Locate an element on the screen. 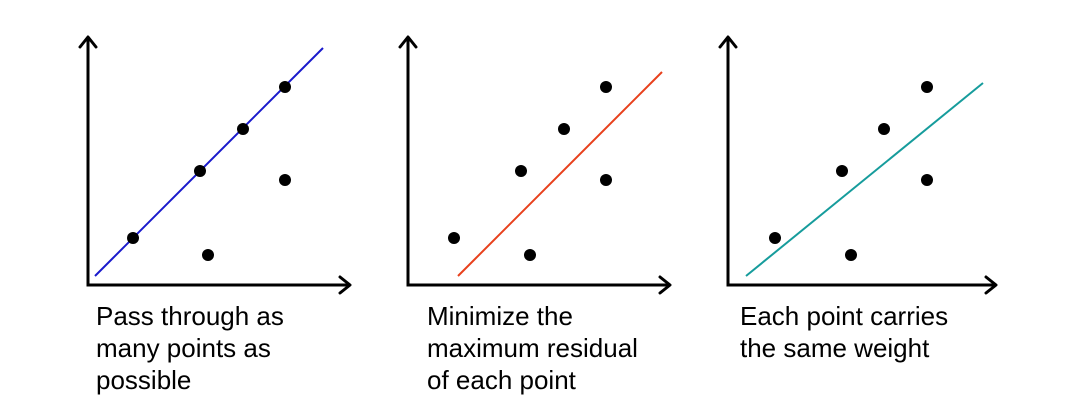  caption-line: Pass through as is located at coordinates (190, 316).